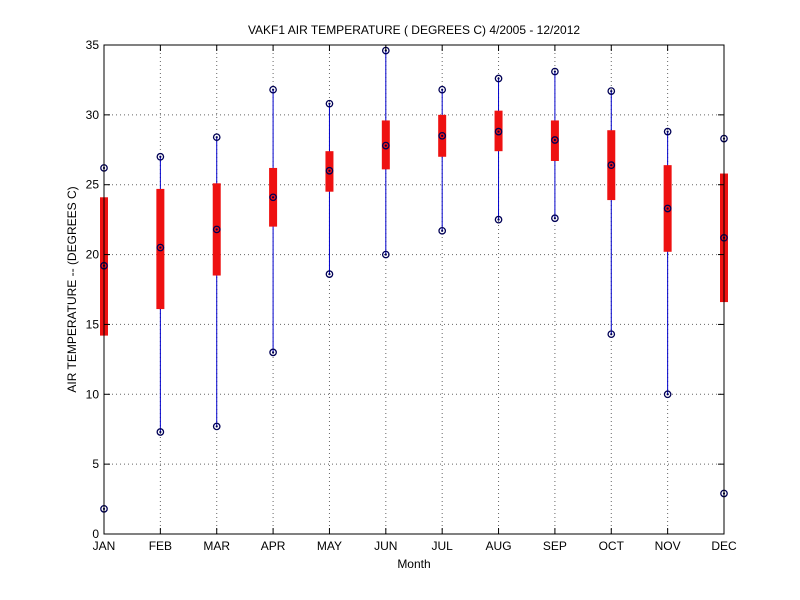 This screenshot has height=600, width=800. I want to click on median-marker-dot-mar, so click(216, 229).